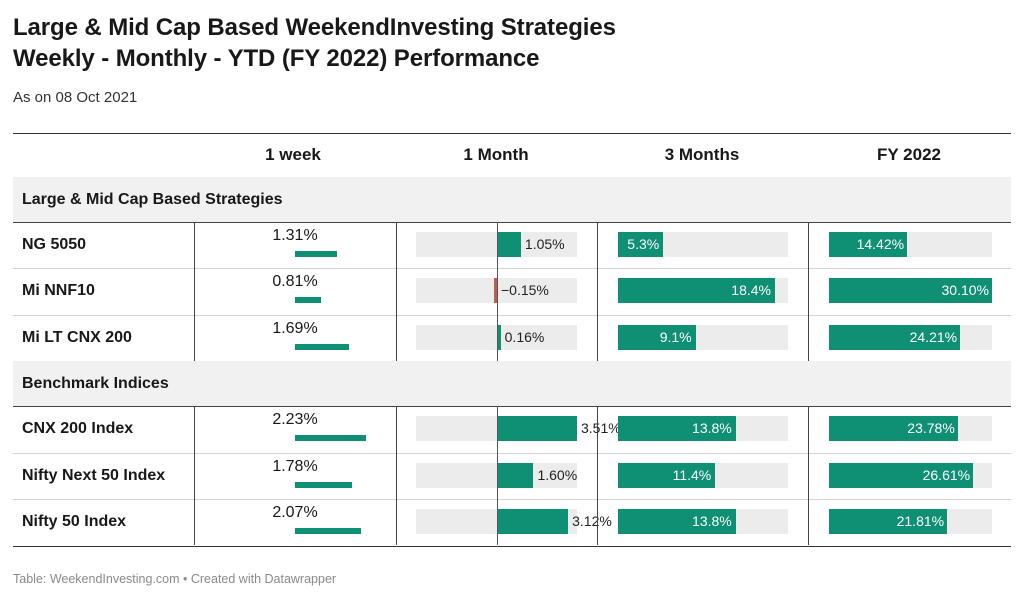  Describe the element at coordinates (525, 290) in the screenshot. I see `month-value-label: −0.15%` at that location.